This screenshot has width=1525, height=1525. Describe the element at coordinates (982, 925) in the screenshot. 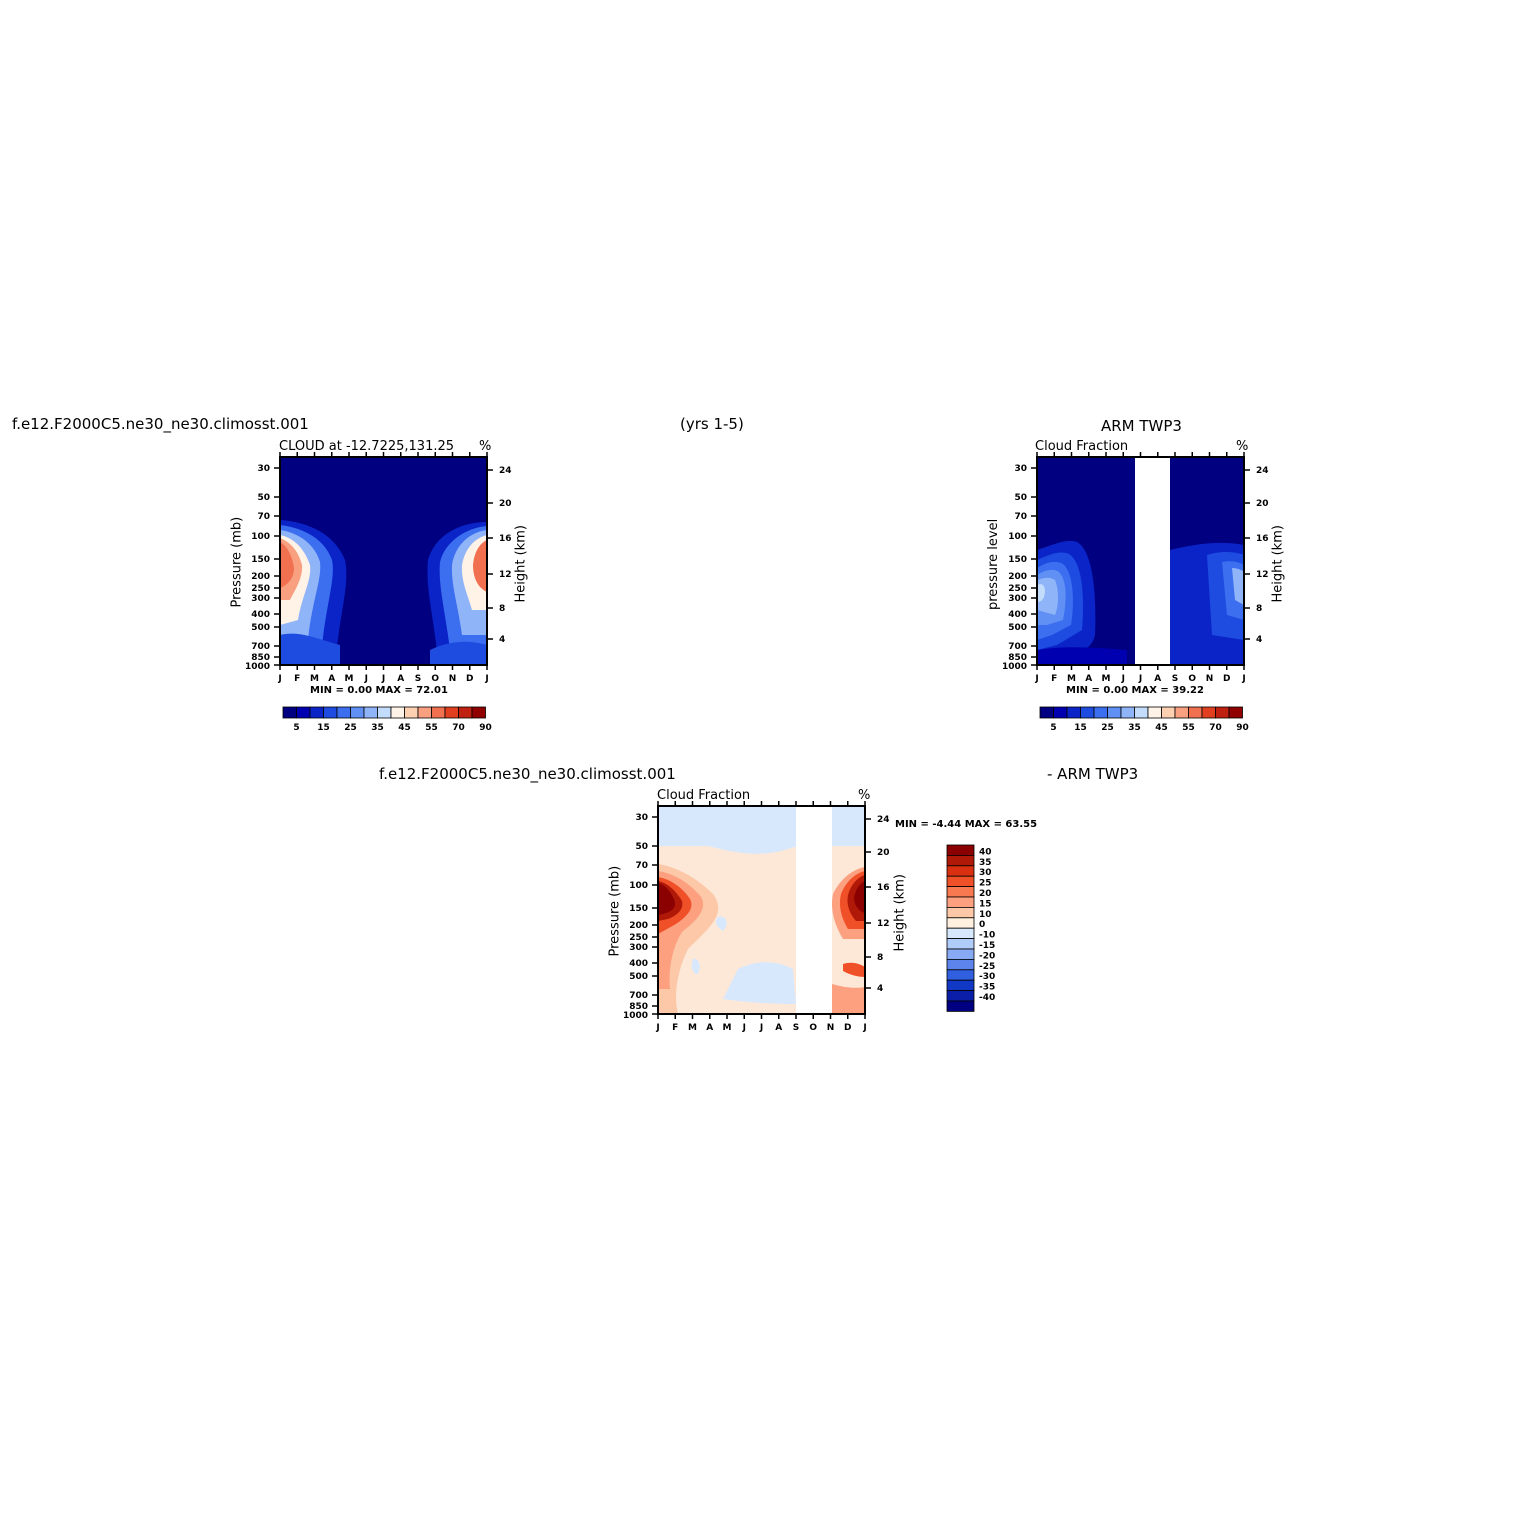

I see `colorbar-label: 0` at that location.